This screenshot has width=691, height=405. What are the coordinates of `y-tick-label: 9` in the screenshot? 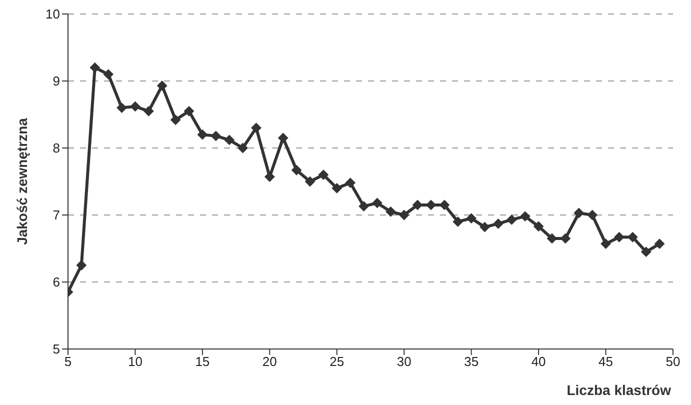 It's located at (56, 81).